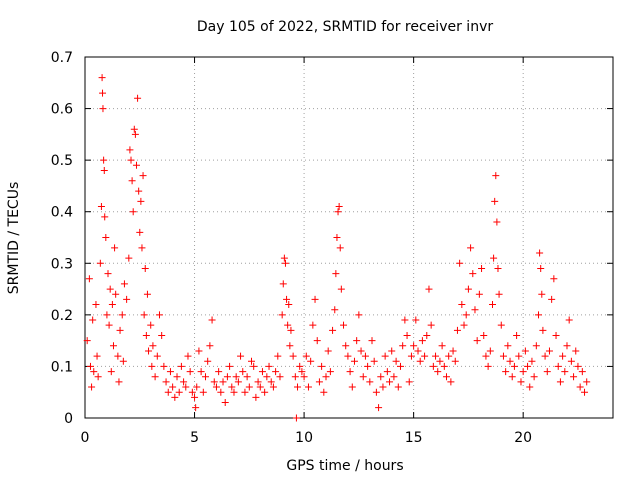  Describe the element at coordinates (194, 438) in the screenshot. I see `x-tick-label-1: 5` at that location.